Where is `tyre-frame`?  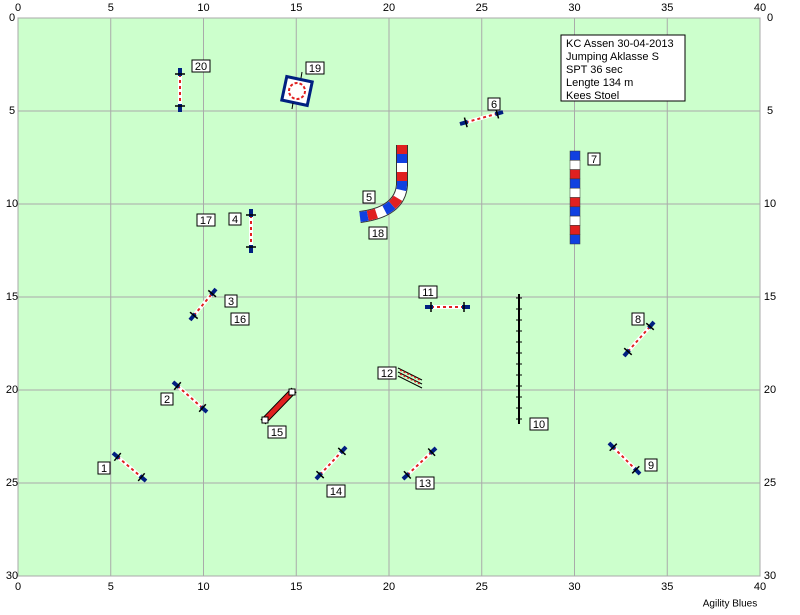
tyre-frame is located at coordinates (297, 91).